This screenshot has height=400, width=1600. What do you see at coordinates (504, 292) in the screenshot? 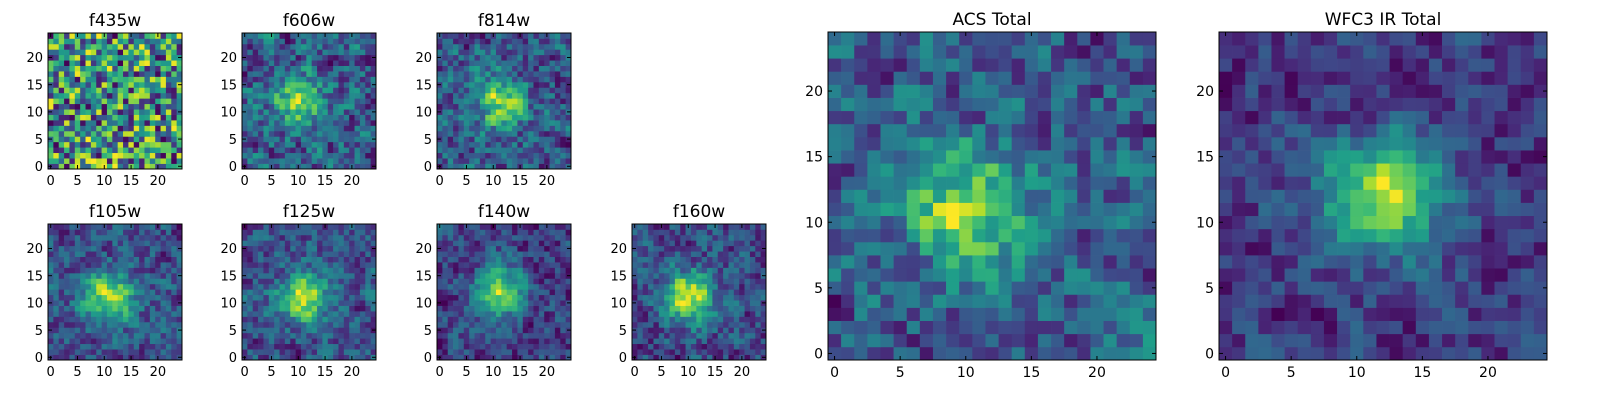
I see `heatmap-cells` at bounding box center [504, 292].